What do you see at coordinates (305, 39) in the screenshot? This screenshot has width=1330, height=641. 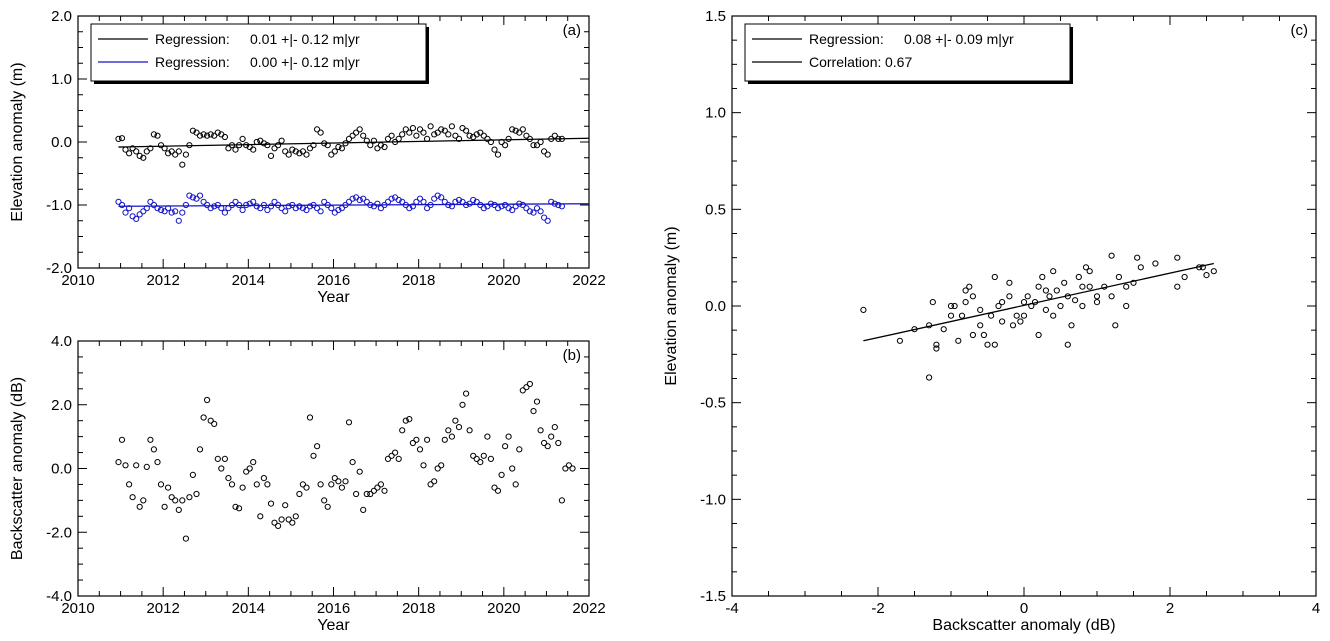 I see `legend-value: 0.01 +|- 0.12 m|yr` at bounding box center [305, 39].